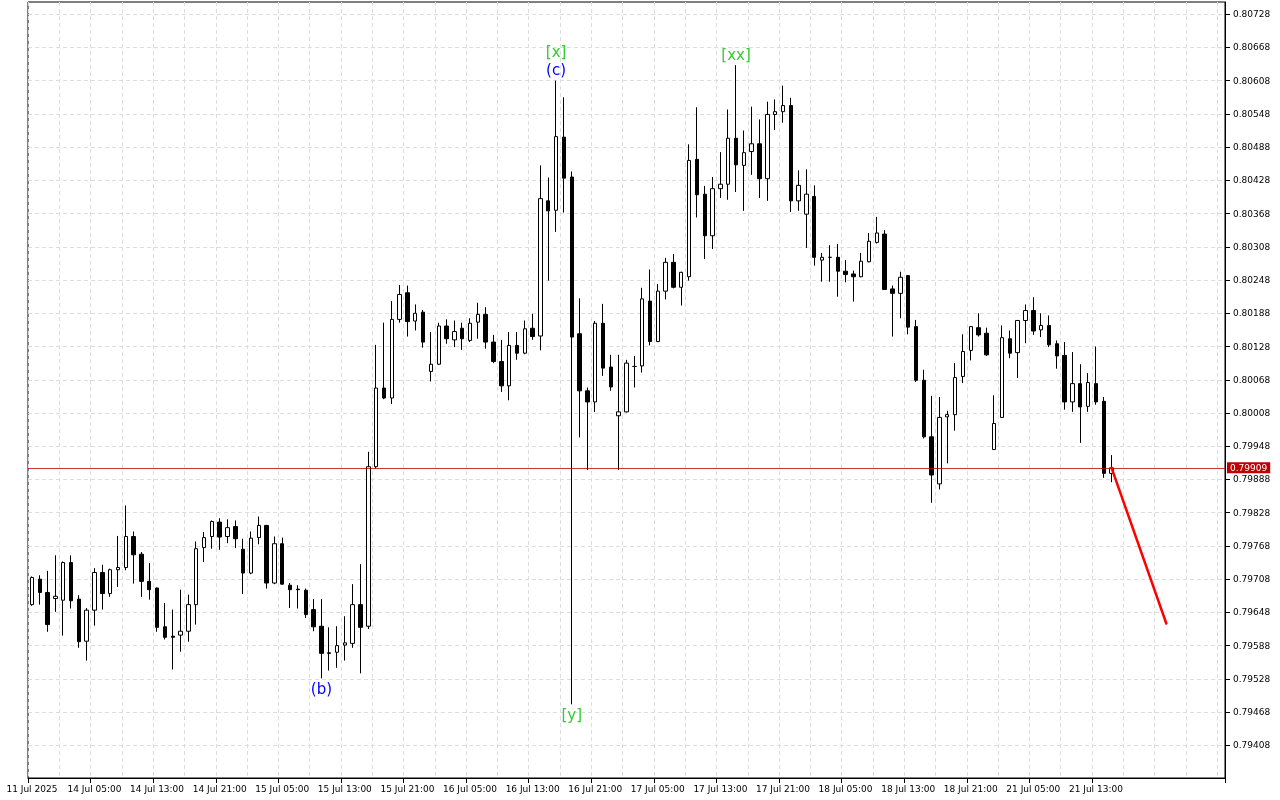 This screenshot has width=1280, height=800. Describe the element at coordinates (219, 788) in the screenshot. I see `x-tick-label: 14 Jul 21:00` at that location.